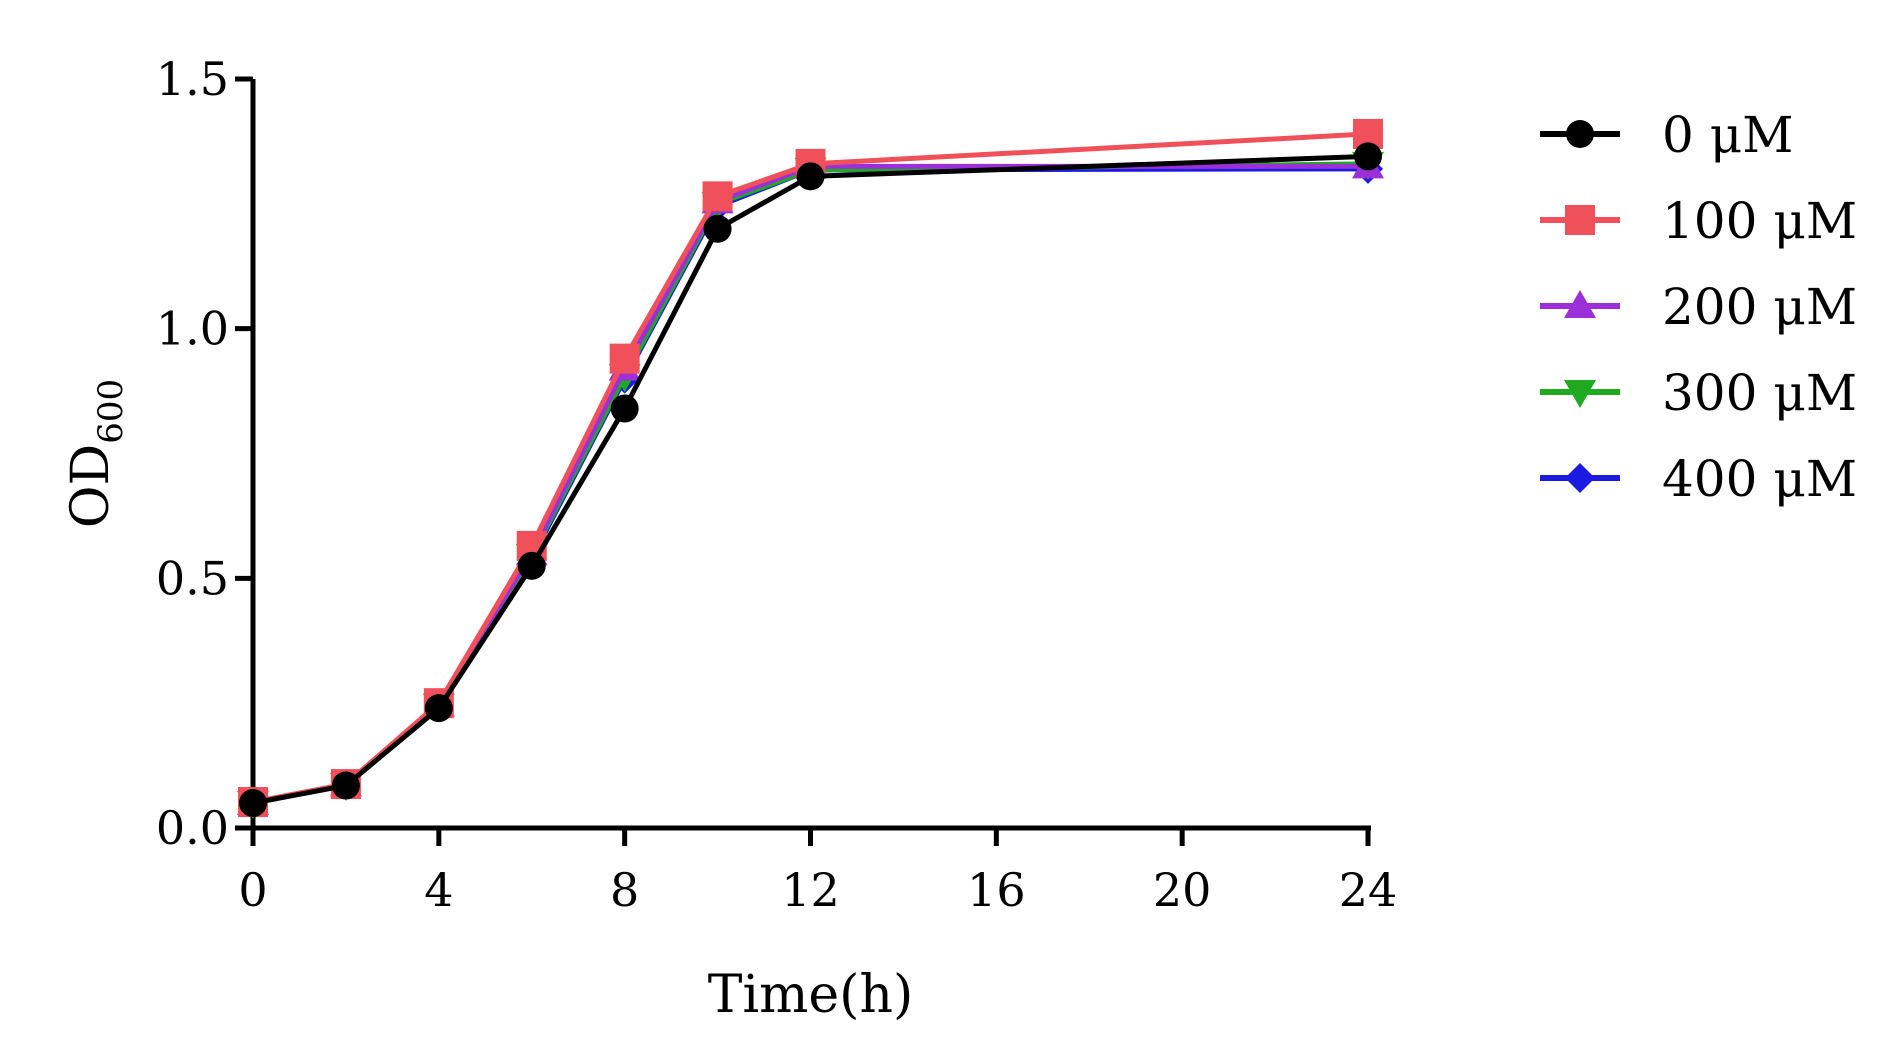 The width and height of the screenshot is (1885, 1048). Describe the element at coordinates (1368, 890) in the screenshot. I see `x-tick-label: 24` at that location.